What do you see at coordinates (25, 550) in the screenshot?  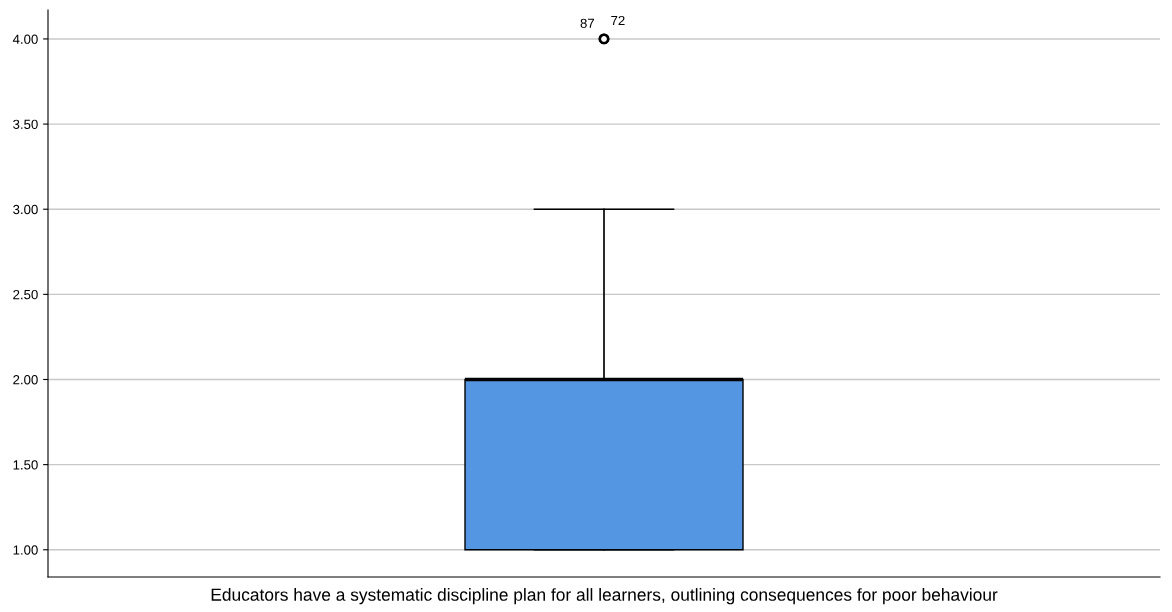 I see `y-tick-label: 1.00` at bounding box center [25, 550].